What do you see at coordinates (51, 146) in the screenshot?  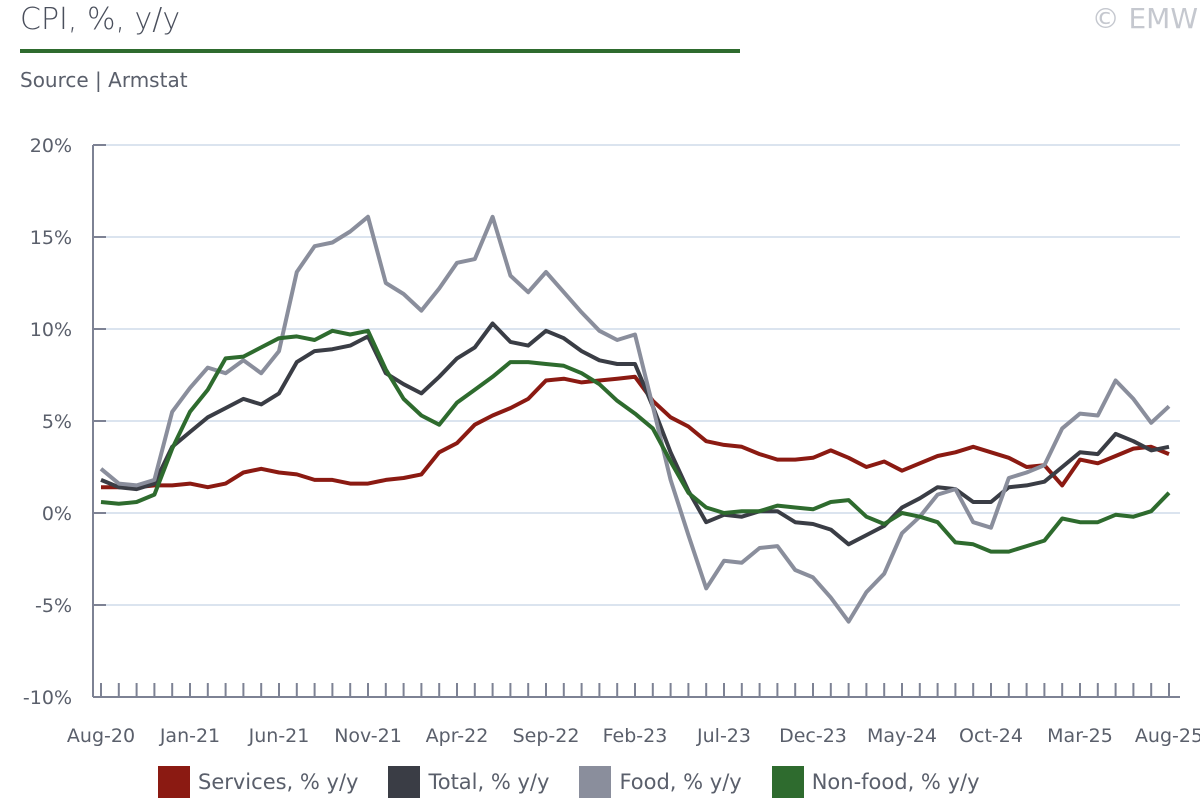 I see `y-tick-label: 20%` at bounding box center [51, 146].